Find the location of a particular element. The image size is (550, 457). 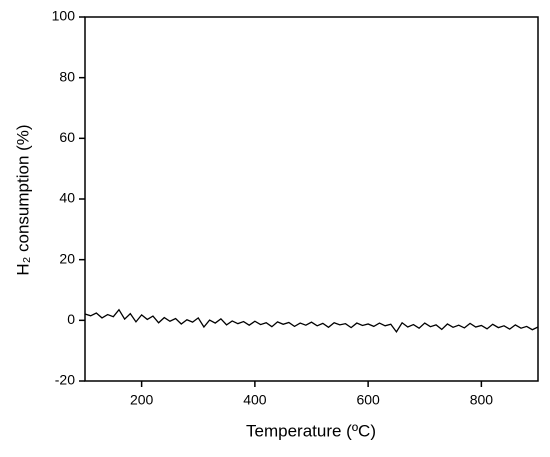

x-tick-label: 400 is located at coordinates (255, 400).